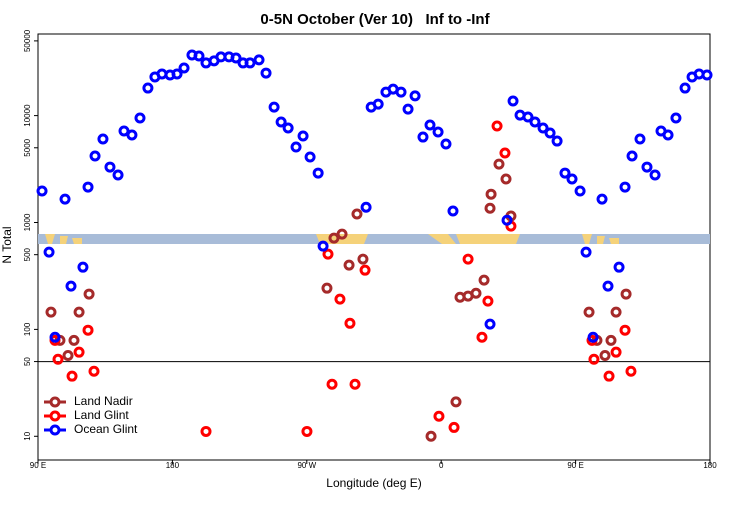  Describe the element at coordinates (441, 465) in the screenshot. I see `x-tick-label: 0` at that location.